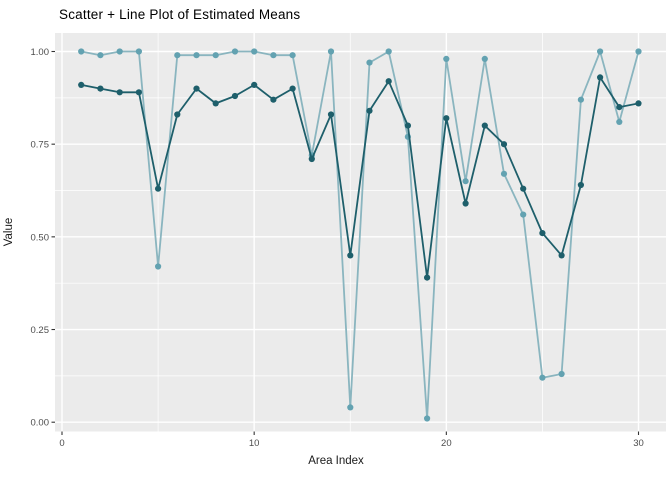 This screenshot has height=480, width=672. Describe the element at coordinates (446, 443) in the screenshot. I see `x-tick-label: 20` at that location.